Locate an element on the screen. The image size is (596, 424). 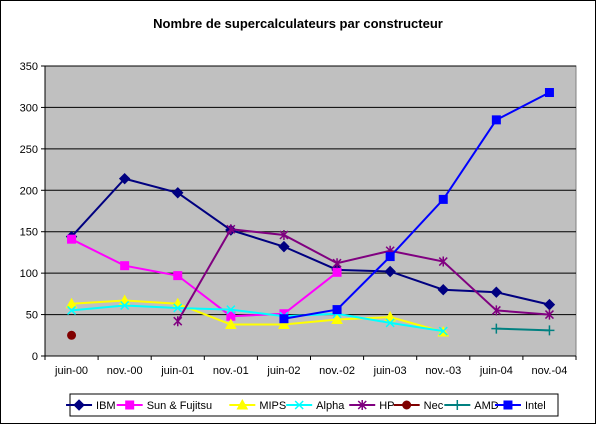
data-point-nec is located at coordinates (72, 335).